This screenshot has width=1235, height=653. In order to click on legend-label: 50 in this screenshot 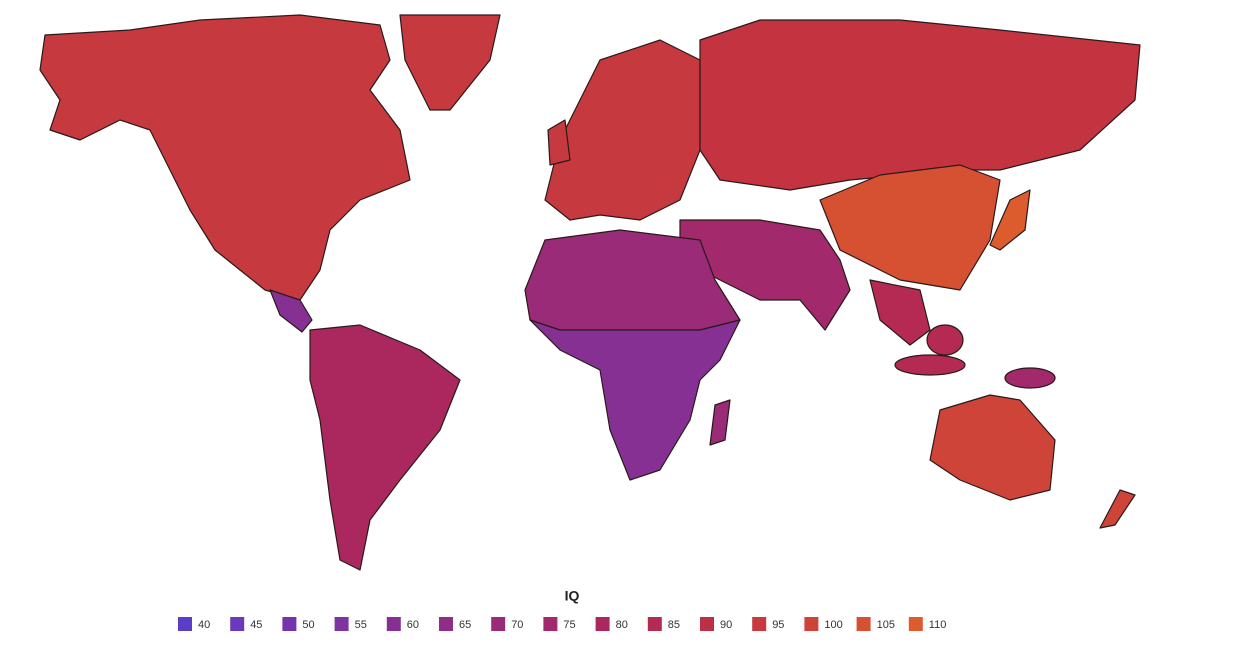, I will do `click(308, 625)`.